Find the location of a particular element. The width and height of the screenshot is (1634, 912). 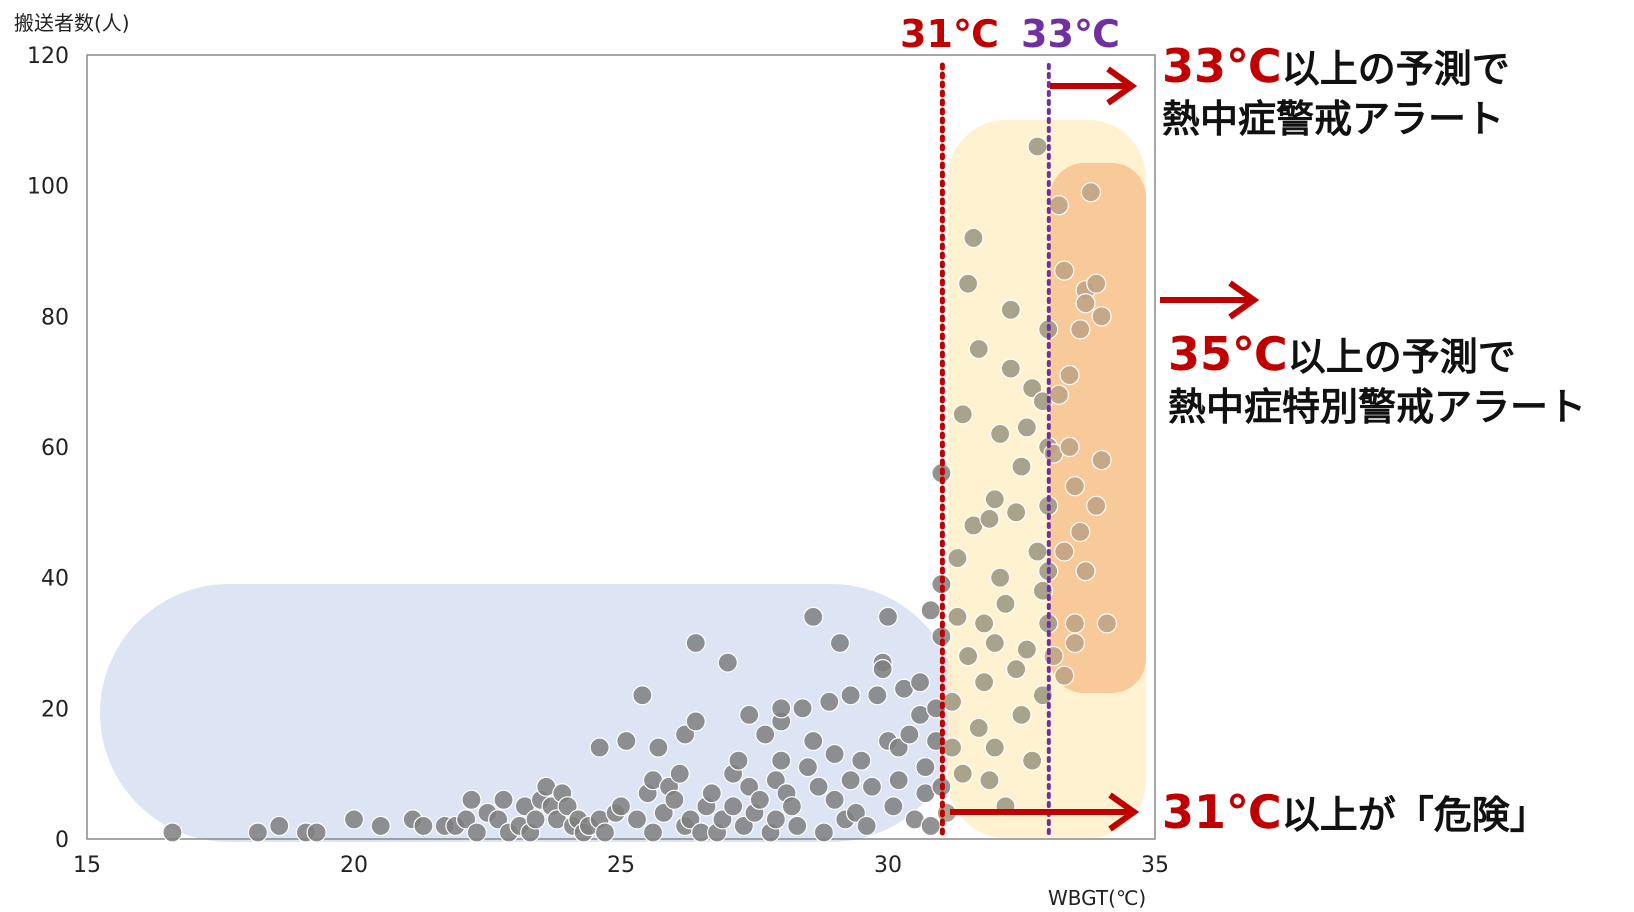

threshold-label-33: 33℃ is located at coordinates (1070, 34).